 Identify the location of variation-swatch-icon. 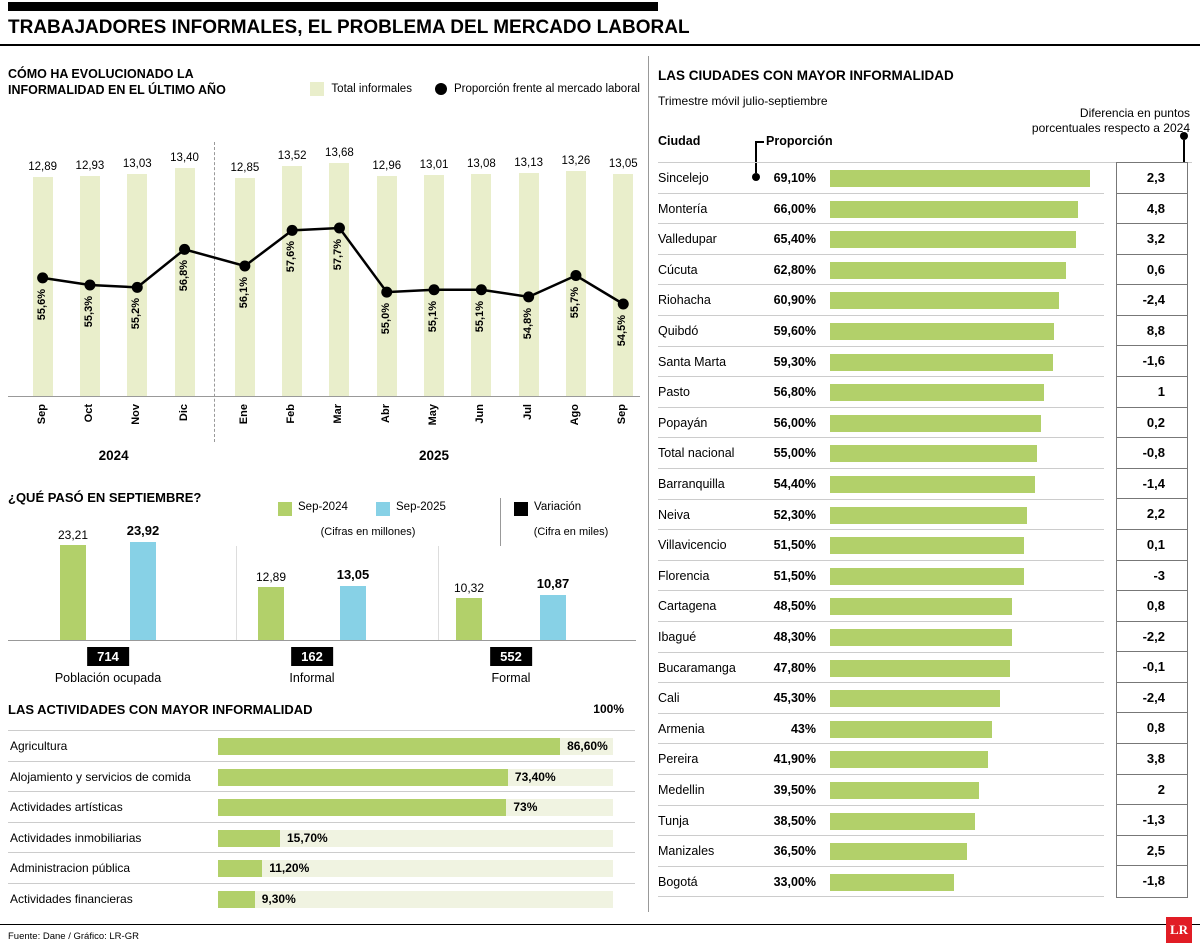
(521, 509).